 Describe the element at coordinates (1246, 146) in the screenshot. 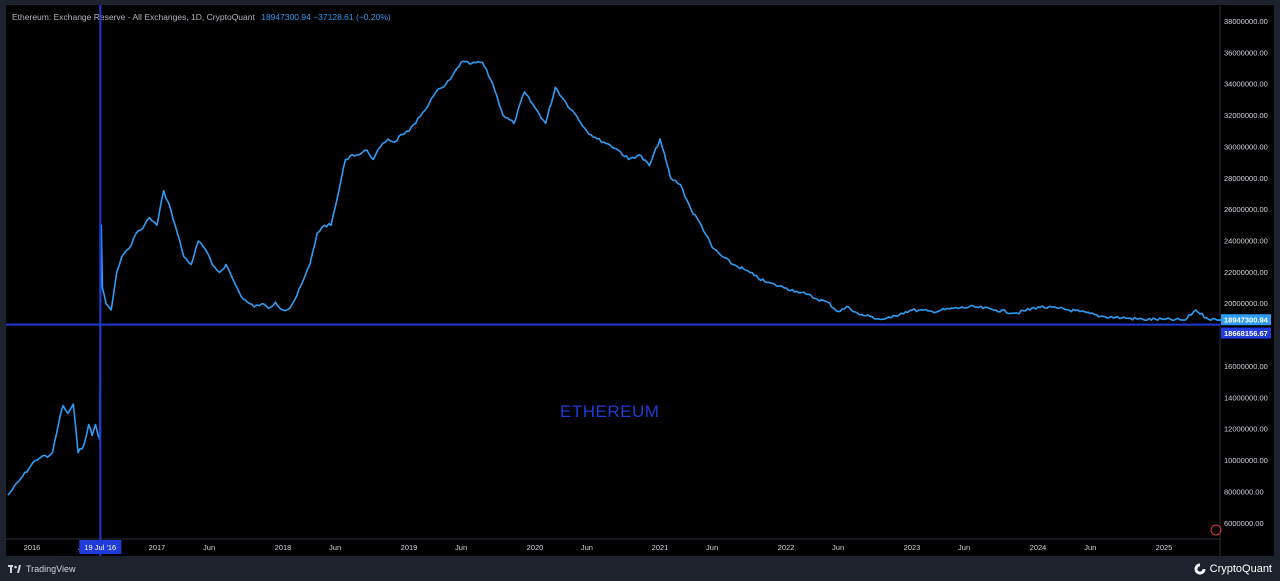

I see `y-tick-label: 30000000.00` at that location.